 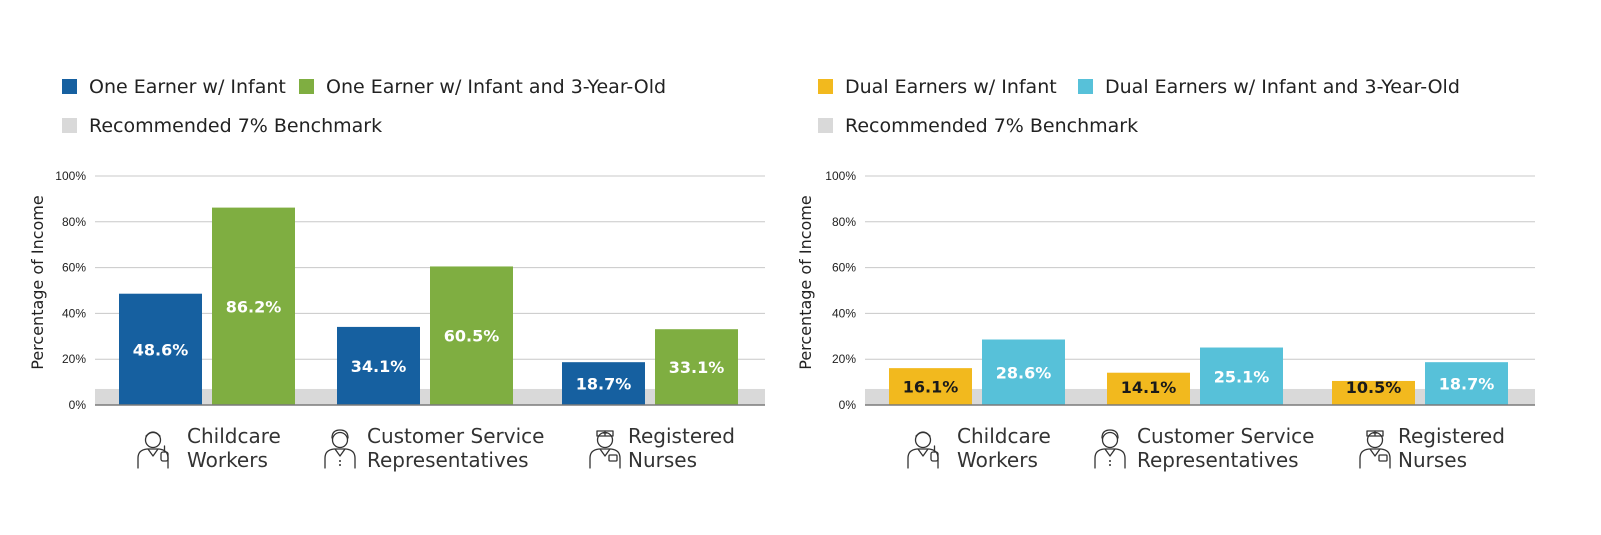 What do you see at coordinates (1374, 387) in the screenshot?
I see `bar-value-label: 10.5%` at bounding box center [1374, 387].